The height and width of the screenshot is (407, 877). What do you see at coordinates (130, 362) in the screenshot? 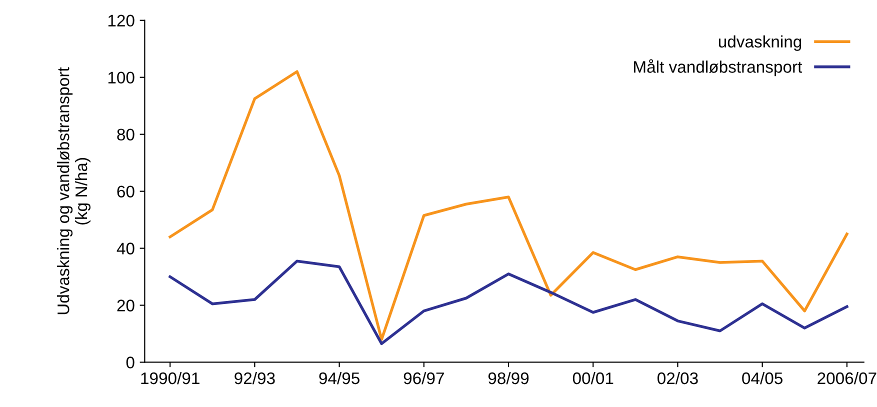
I see `y-tick-label: 0` at bounding box center [130, 362].